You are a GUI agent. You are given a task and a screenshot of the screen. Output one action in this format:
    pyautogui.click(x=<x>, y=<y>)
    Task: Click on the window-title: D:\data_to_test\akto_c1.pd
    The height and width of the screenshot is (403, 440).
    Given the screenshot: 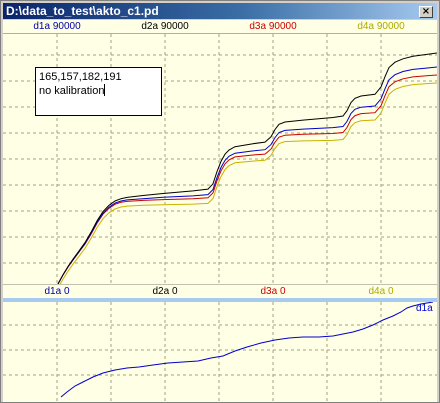 What is the action you would take?
    pyautogui.click(x=82, y=11)
    